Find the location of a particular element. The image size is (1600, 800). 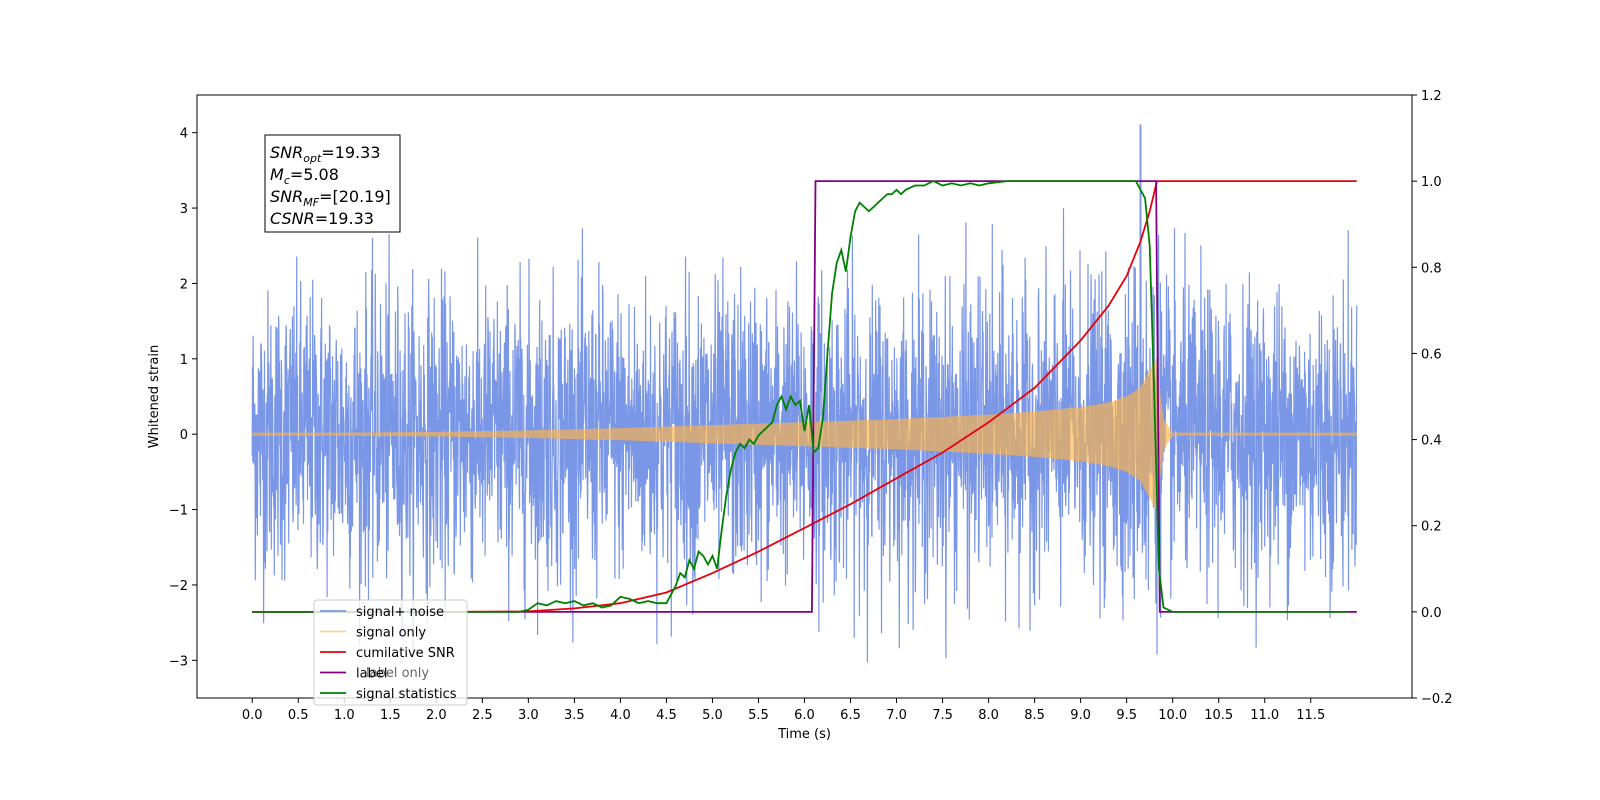

x-tick-label: 9.5 is located at coordinates (1126, 715).